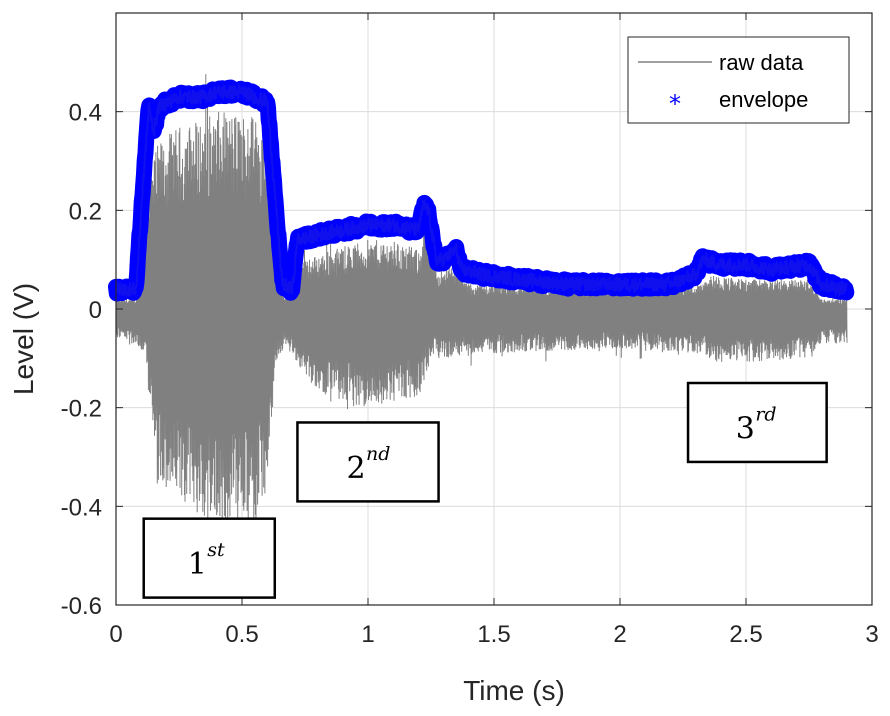  What do you see at coordinates (367, 634) in the screenshot?
I see `x-tick-label: 1` at bounding box center [367, 634].